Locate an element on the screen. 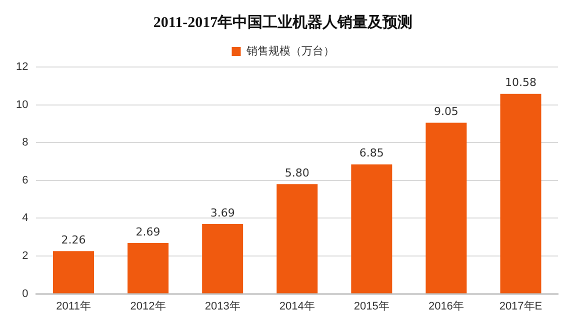 The image size is (576, 327). x-tick-label: 2012年 is located at coordinates (148, 306).